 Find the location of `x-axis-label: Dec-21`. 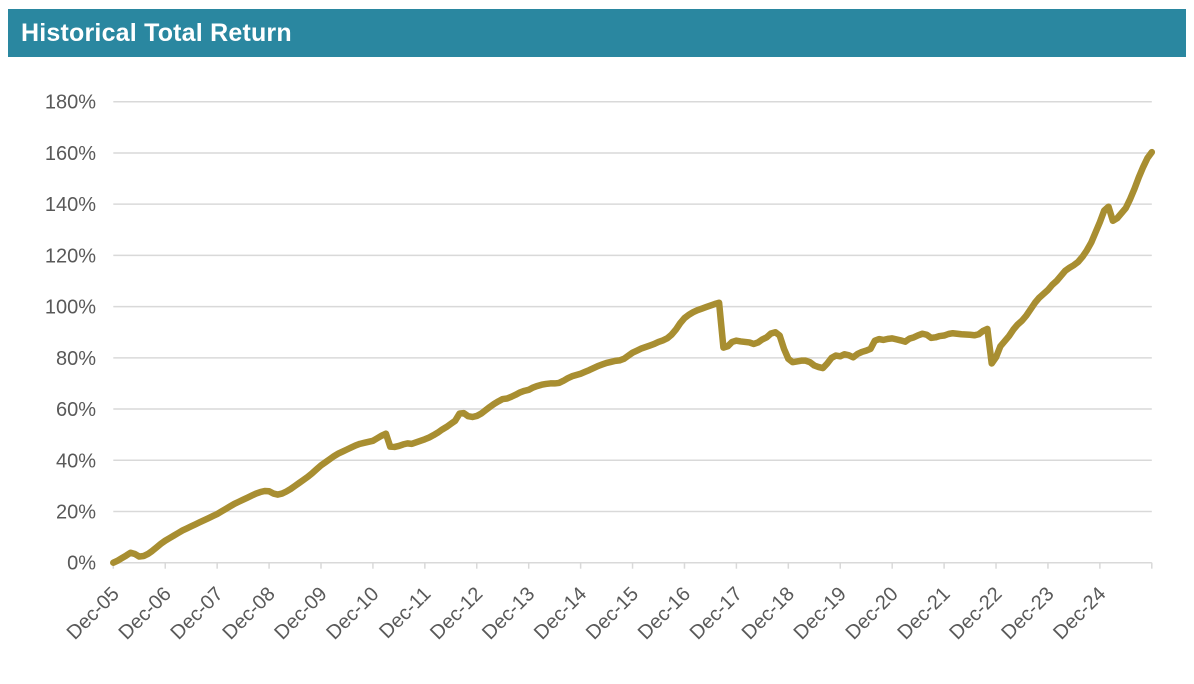

x-axis-label: Dec-21 is located at coordinates (923, 613).